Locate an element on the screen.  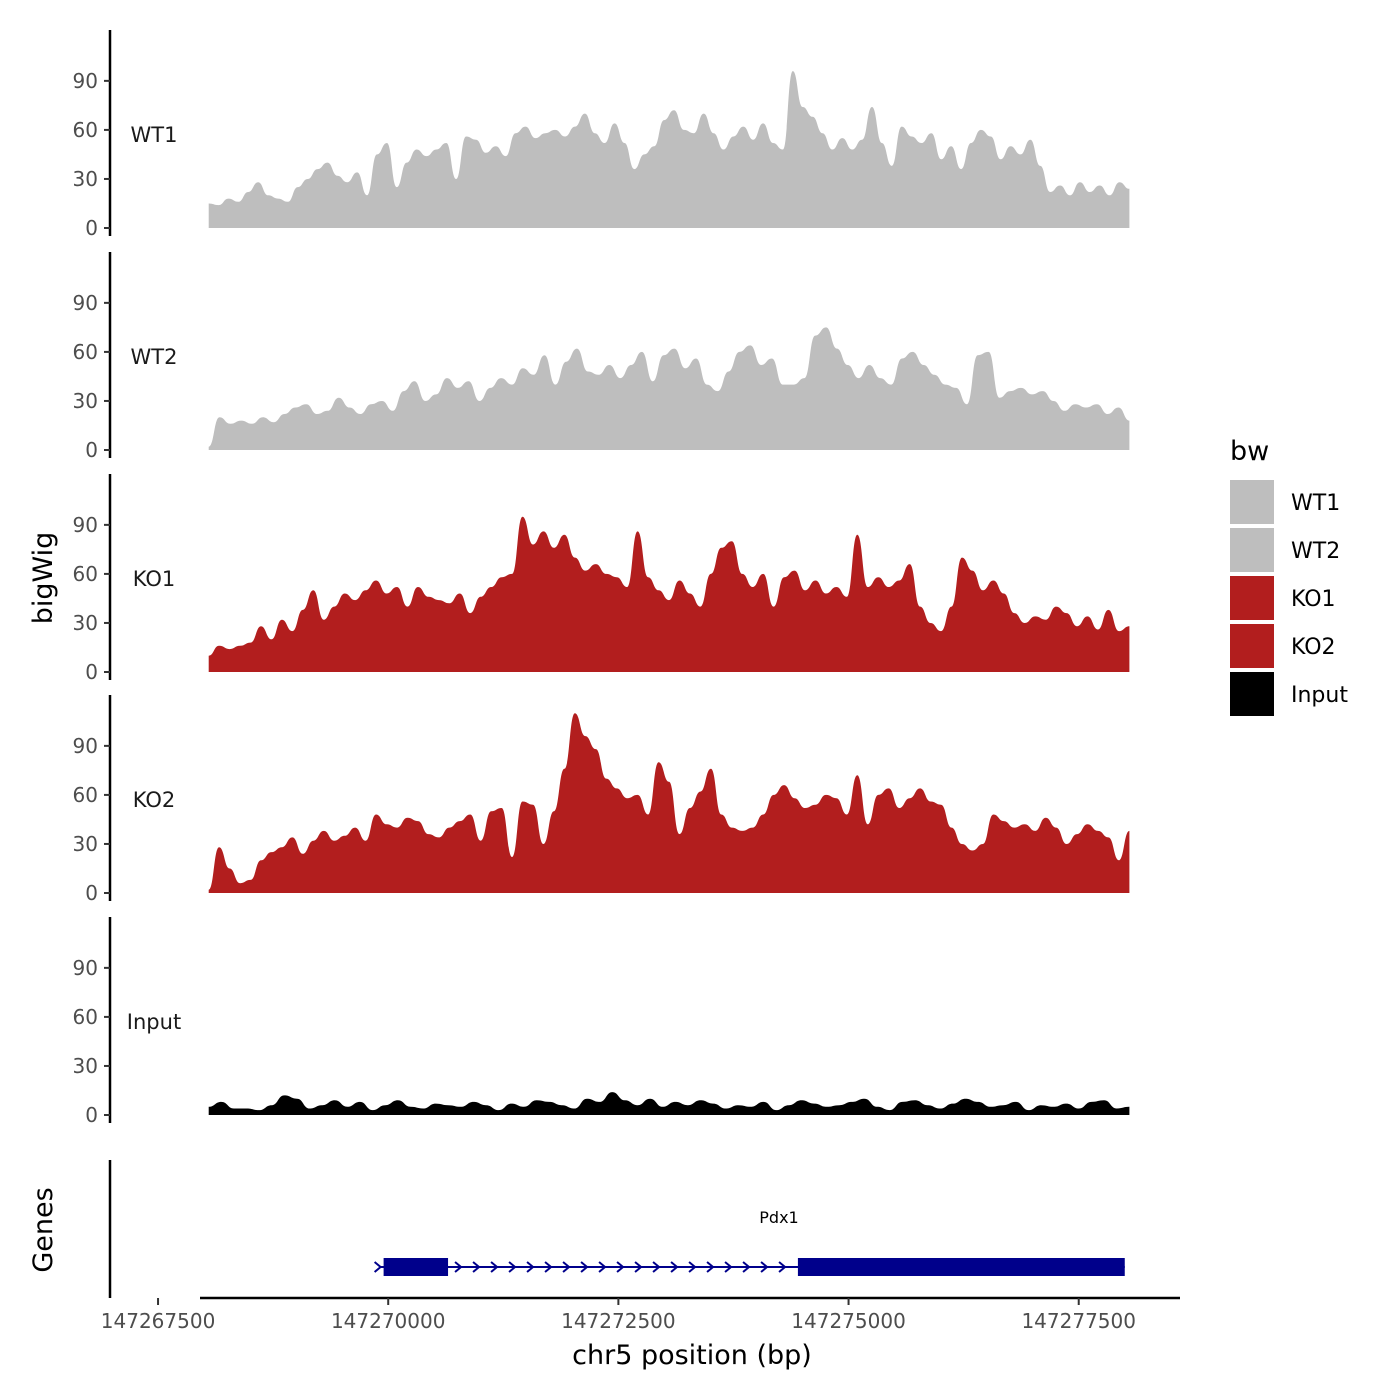
area-input is located at coordinates (669, 1103).